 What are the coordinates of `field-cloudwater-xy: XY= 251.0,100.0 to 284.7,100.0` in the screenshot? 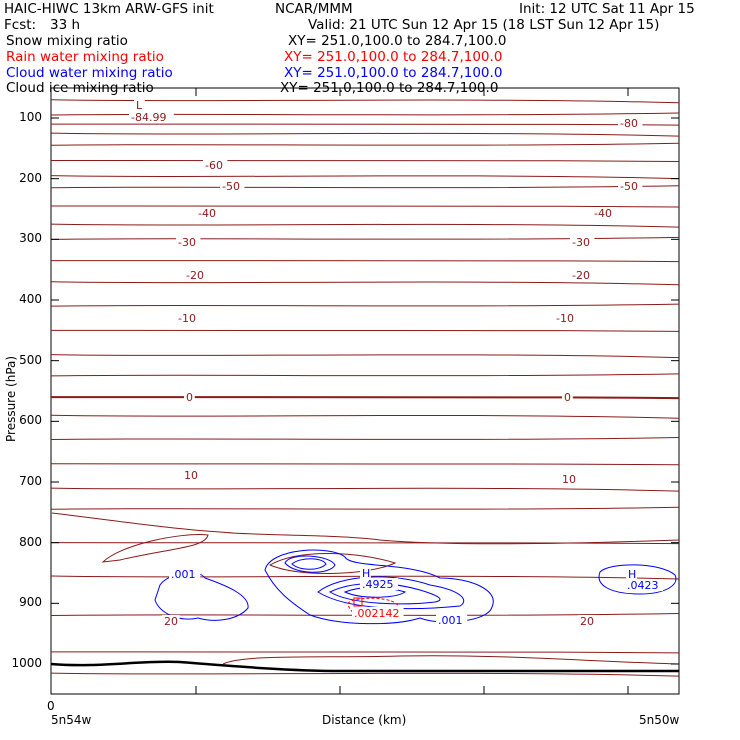 It's located at (393, 73).